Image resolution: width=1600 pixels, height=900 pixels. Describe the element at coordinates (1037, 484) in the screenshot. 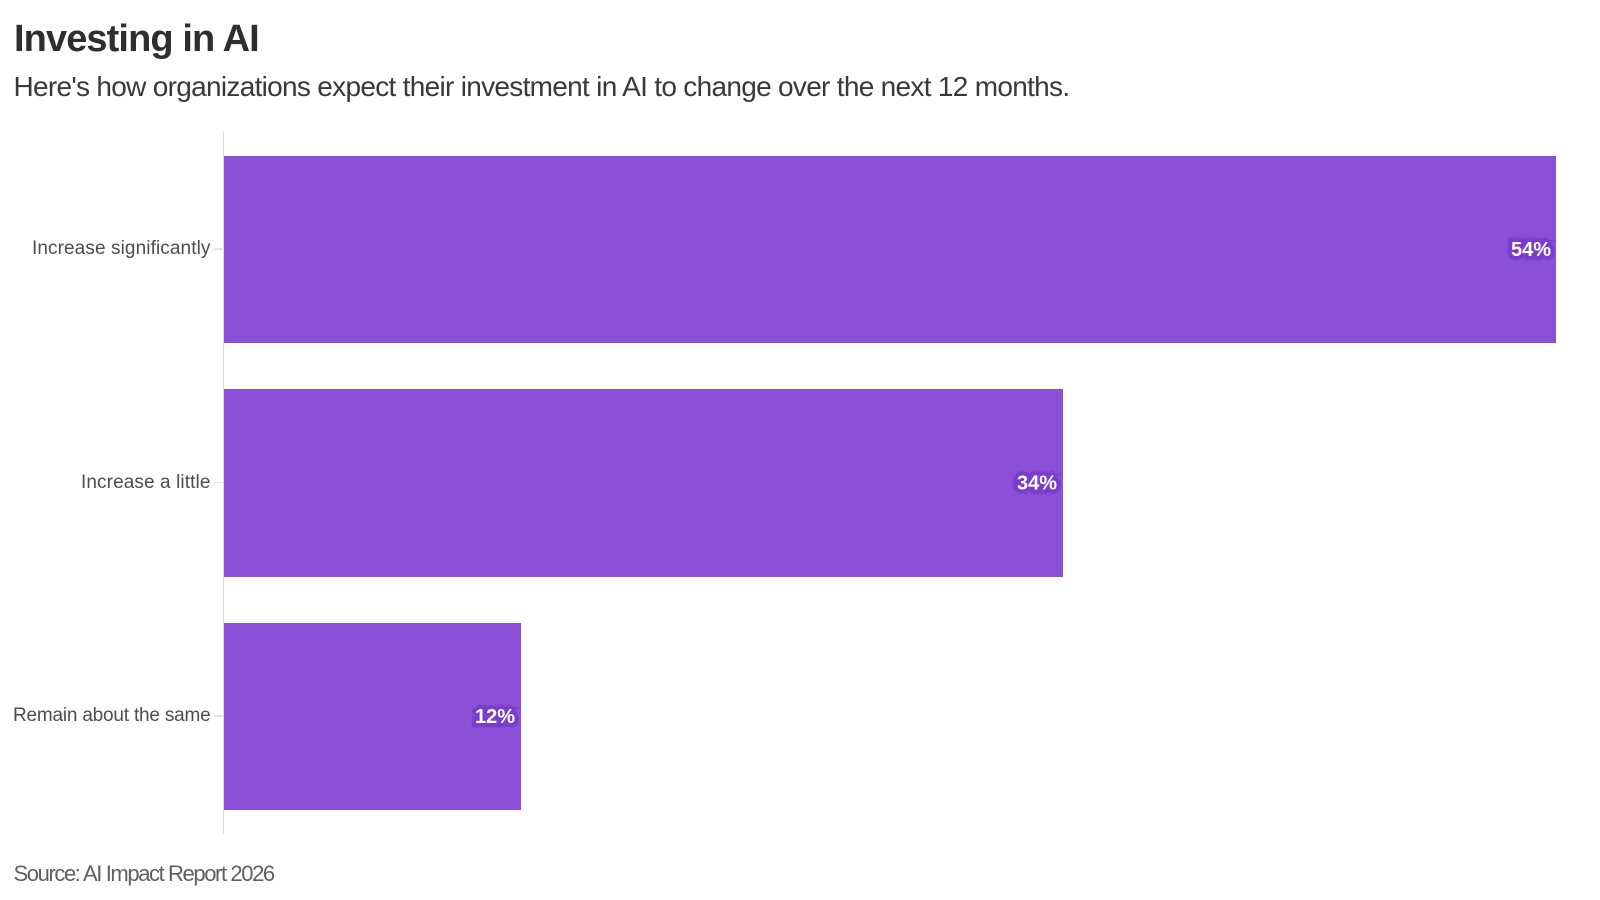

I see `svg-text: 34%` at that location.